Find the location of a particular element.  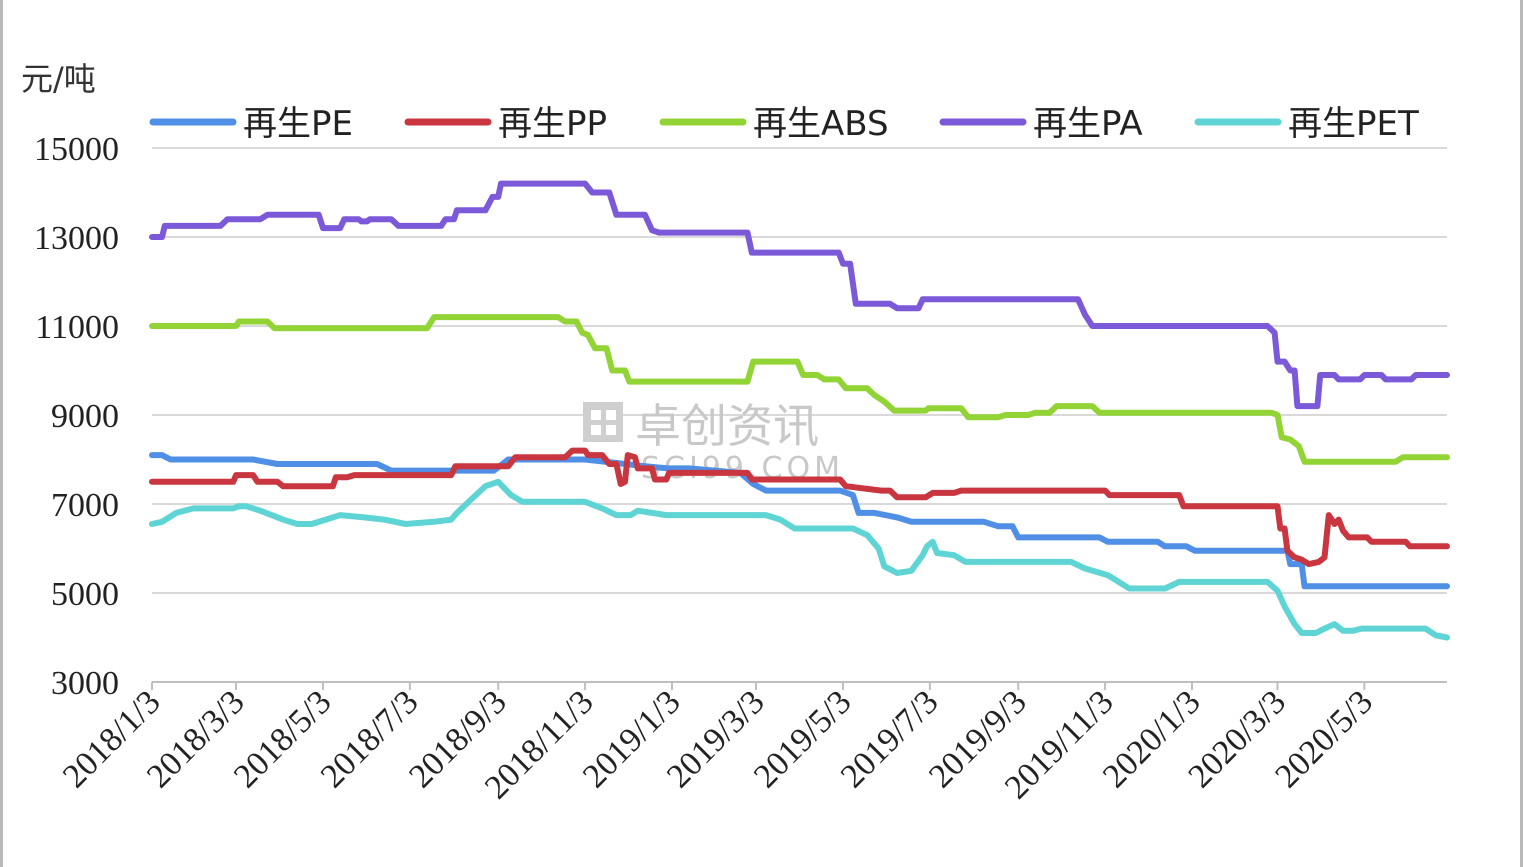

x-tick-label: 2019/5/3 is located at coordinates (803, 739).